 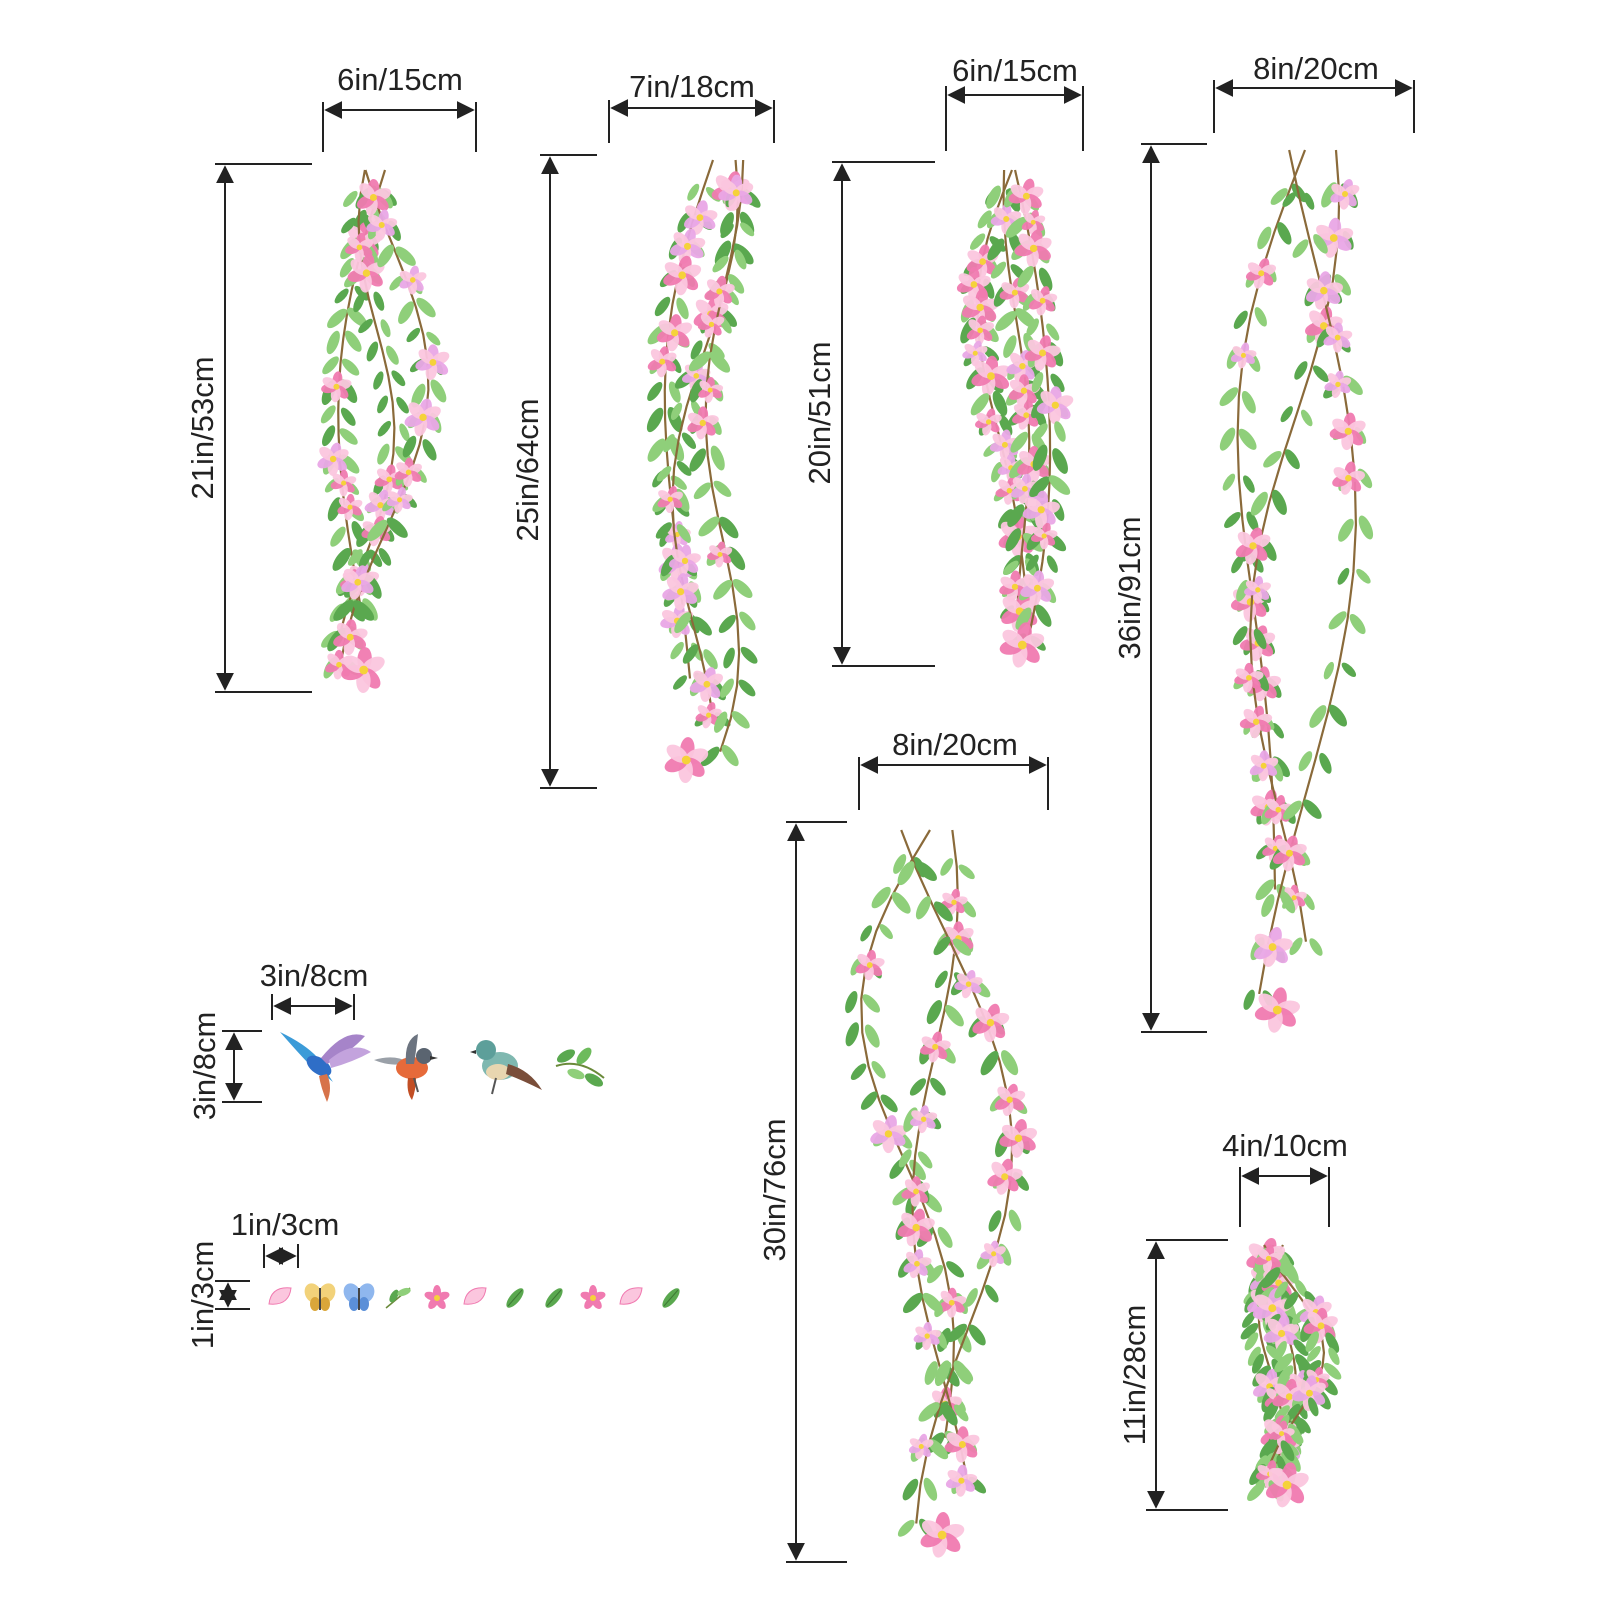 What do you see at coordinates (802, 1192) in the screenshot?
I see `vine5-height-dimension: 30in/76cm` at bounding box center [802, 1192].